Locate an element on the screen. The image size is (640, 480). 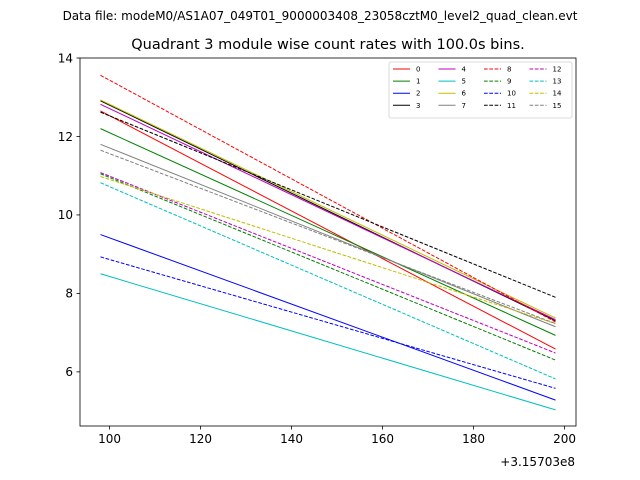
legend-label-3: 3 is located at coordinates (418, 106).